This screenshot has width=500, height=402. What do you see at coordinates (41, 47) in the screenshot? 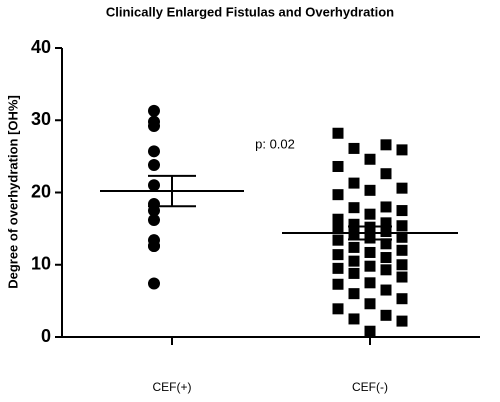
I see `y-tick-label: 40` at bounding box center [41, 47].